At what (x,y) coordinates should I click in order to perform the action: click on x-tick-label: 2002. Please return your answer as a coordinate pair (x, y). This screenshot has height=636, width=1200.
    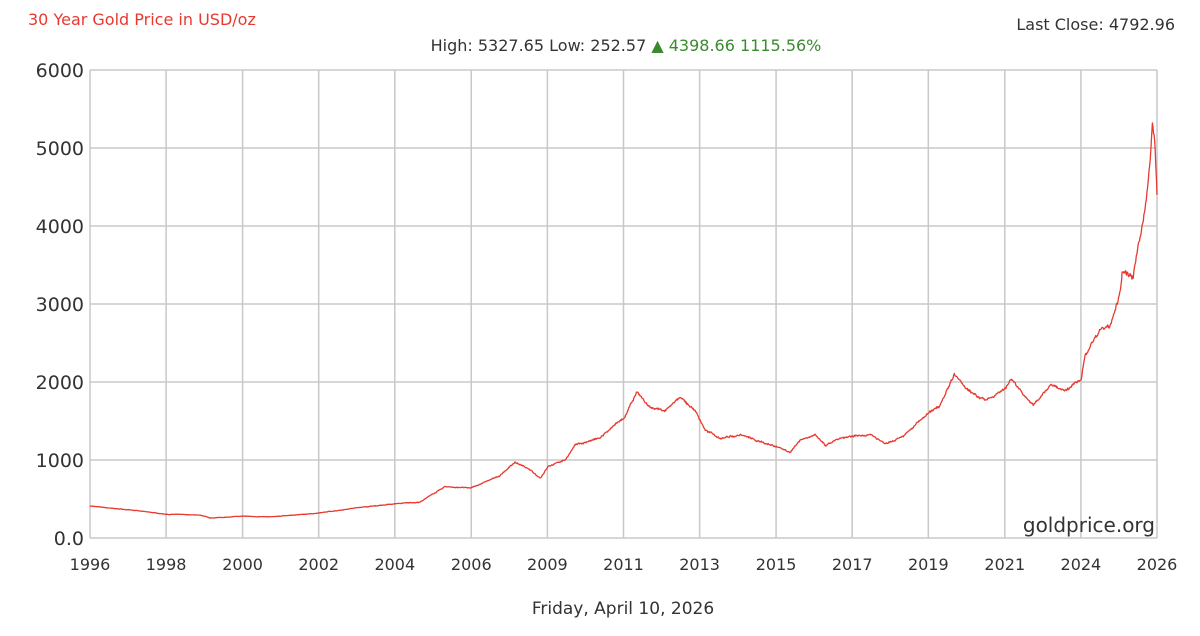
    Looking at the image, I should click on (318, 564).